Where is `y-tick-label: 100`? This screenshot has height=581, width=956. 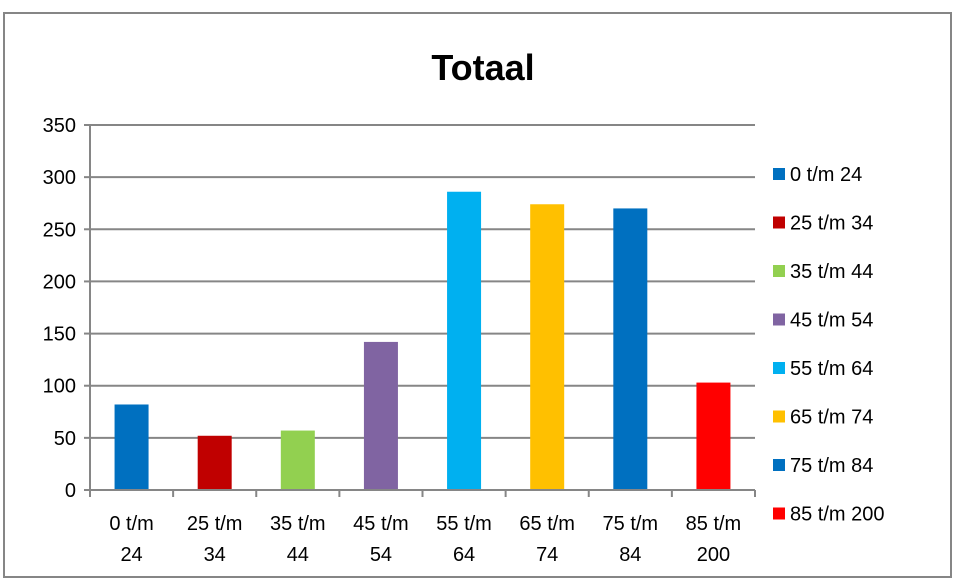
y-tick-label: 100 is located at coordinates (59, 387).